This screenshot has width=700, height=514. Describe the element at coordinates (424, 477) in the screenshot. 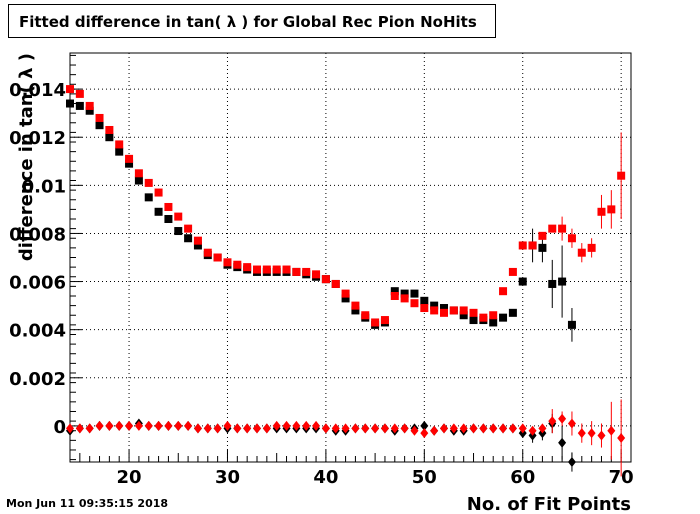

I see `x-tick-label: 50` at that location.